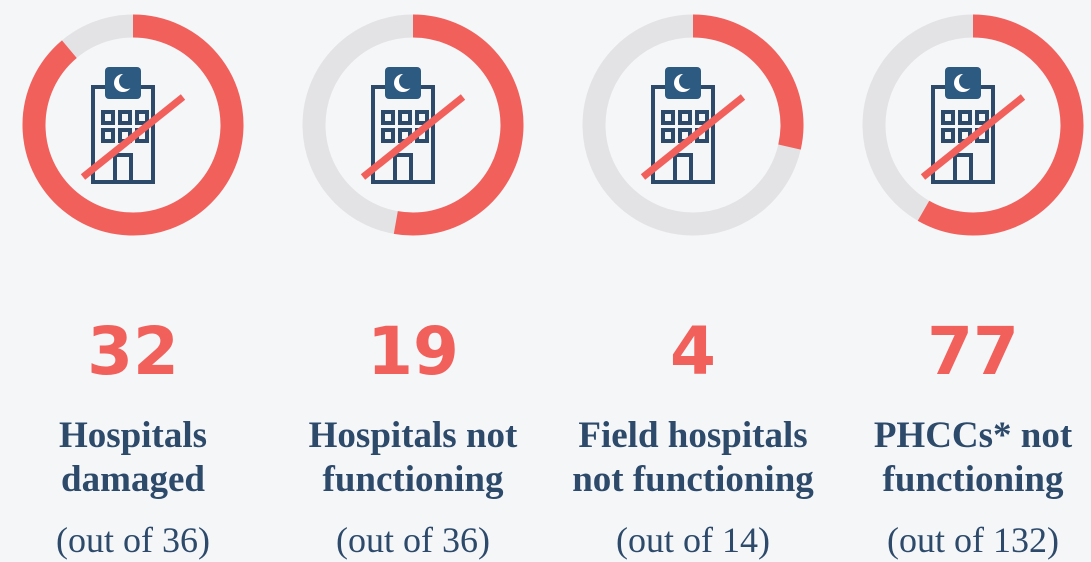 This screenshot has height=562, width=1091. I want to click on stat-label: PHCCs* not, so click(973, 435).